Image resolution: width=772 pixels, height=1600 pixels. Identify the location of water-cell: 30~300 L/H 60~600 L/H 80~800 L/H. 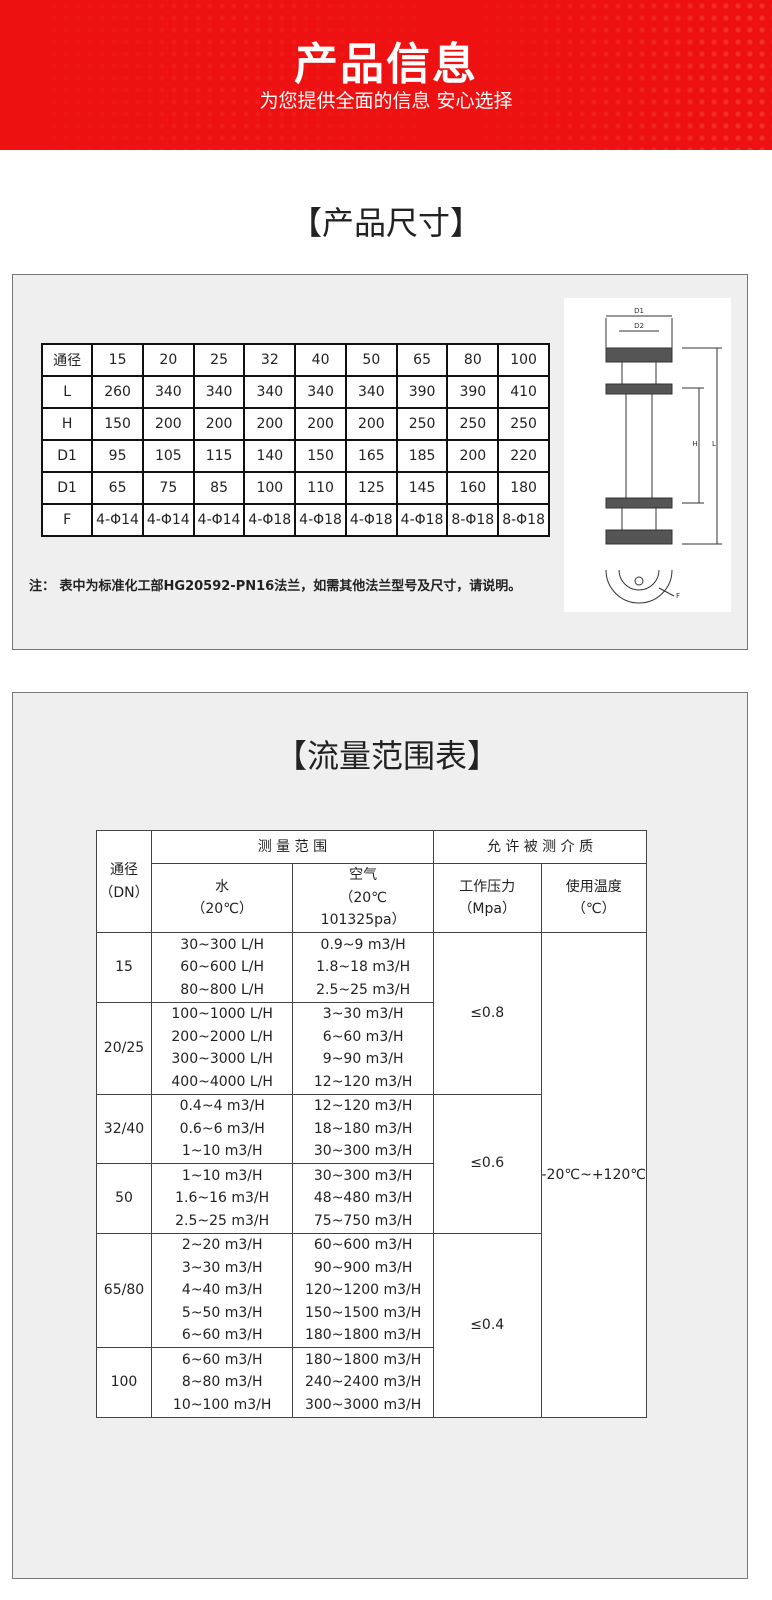
(222, 967).